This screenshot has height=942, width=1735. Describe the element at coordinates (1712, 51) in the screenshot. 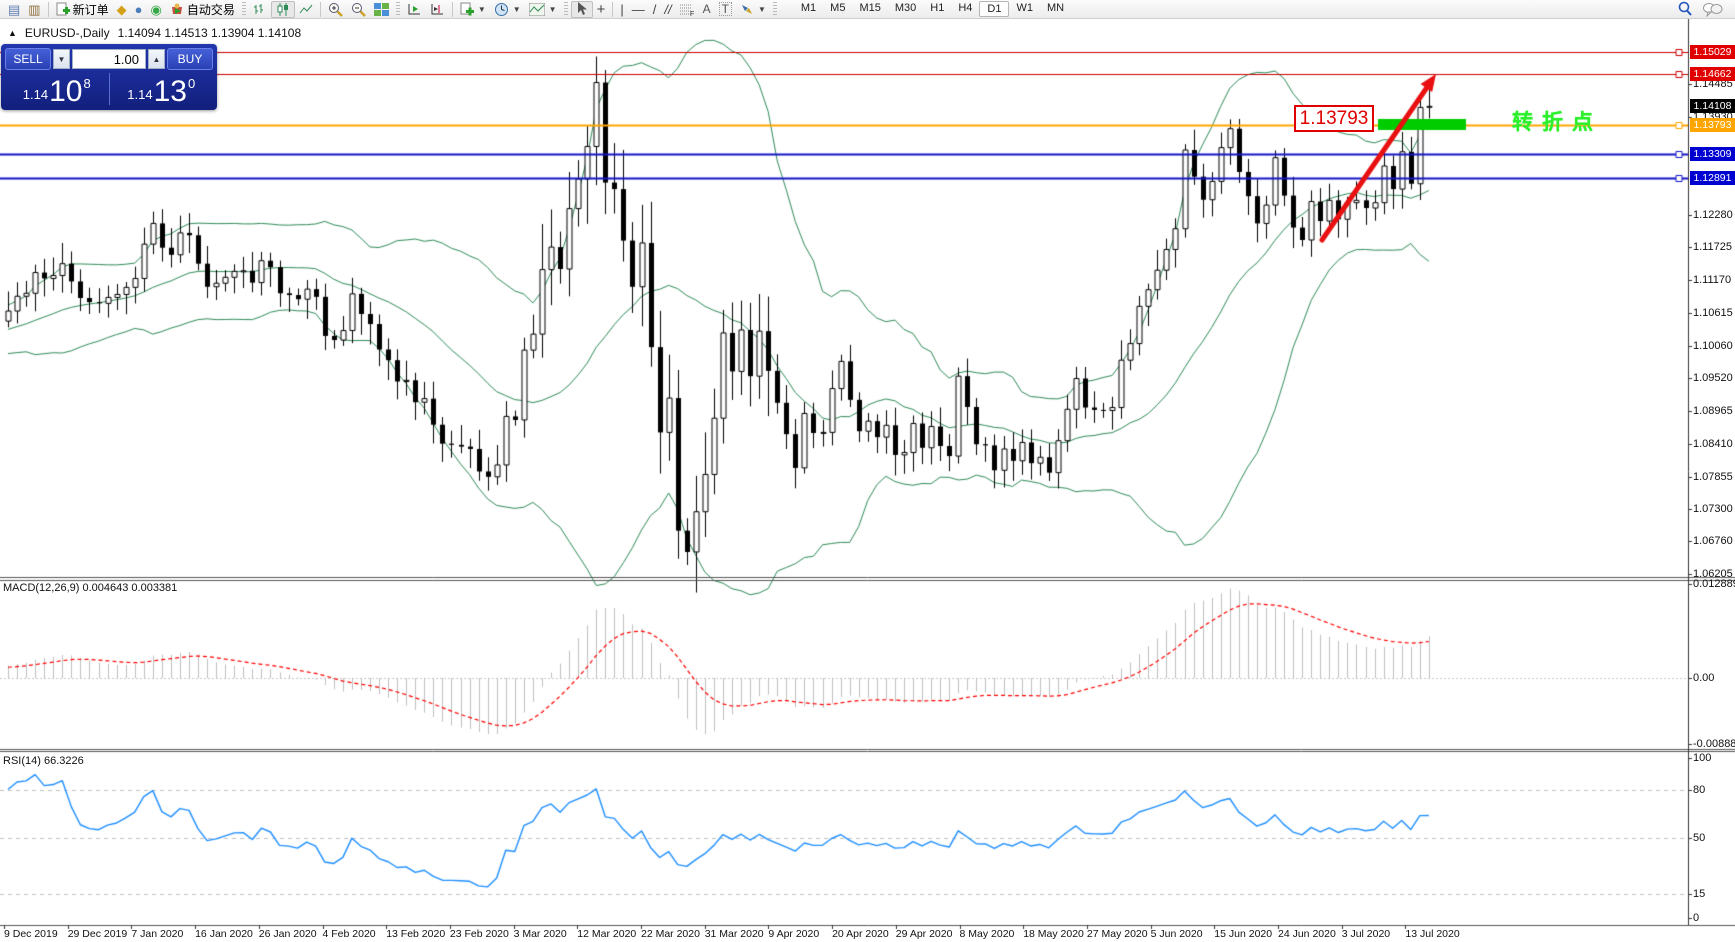

I see `price-tag-1.15029: 1.15029` at that location.